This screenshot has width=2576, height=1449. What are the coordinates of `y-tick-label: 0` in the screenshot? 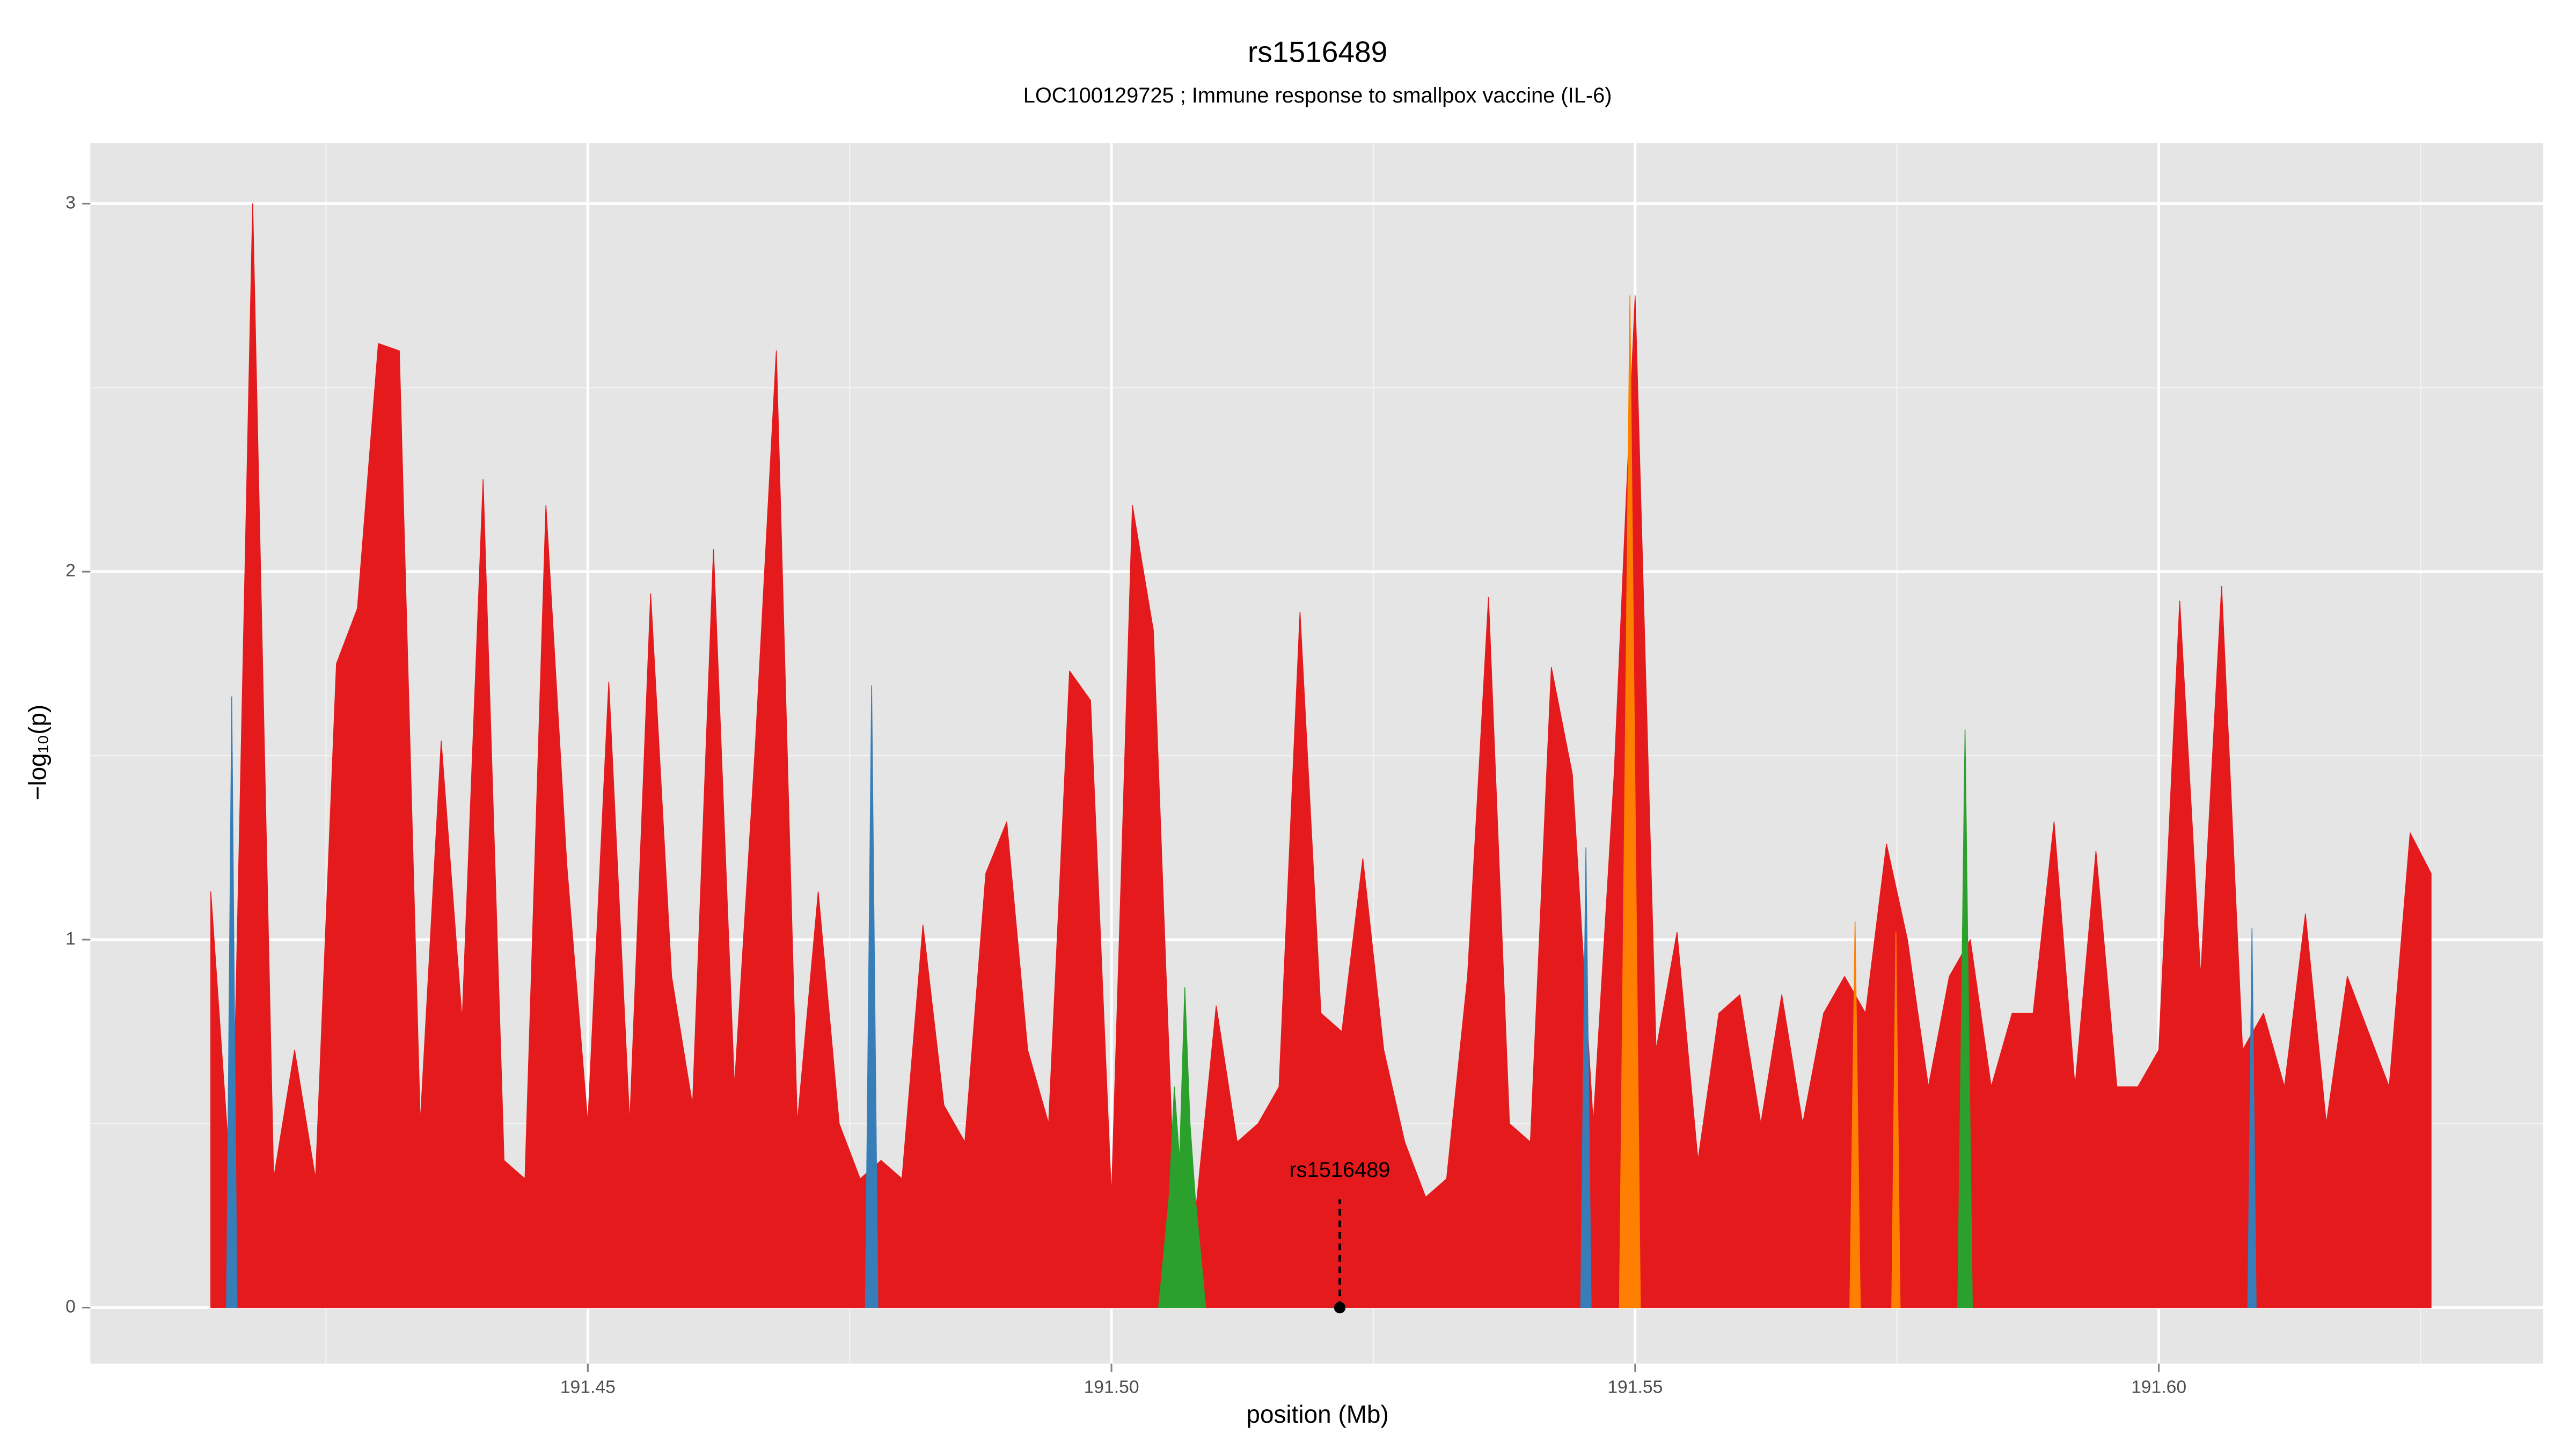 It's located at (70, 1306).